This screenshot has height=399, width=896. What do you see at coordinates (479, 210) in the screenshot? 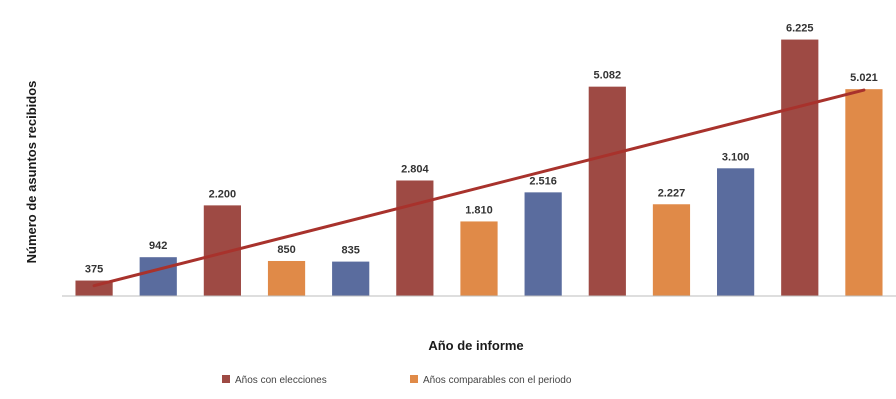
I see `bar-value-label: 1.810` at bounding box center [479, 210].